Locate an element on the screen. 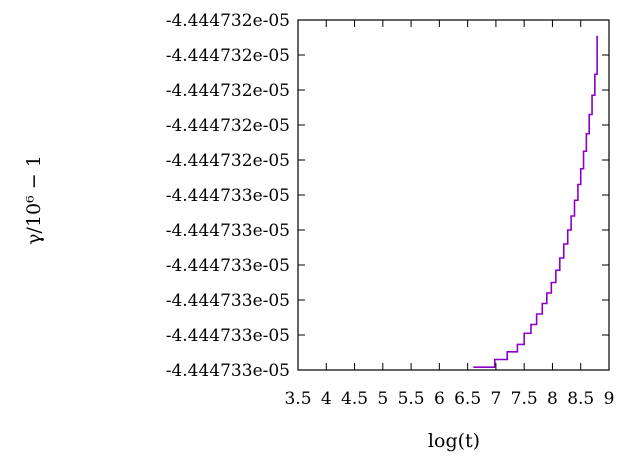 Image resolution: width=625 pixels, height=457 pixels. x-tick-label: 8.5 is located at coordinates (580, 399).